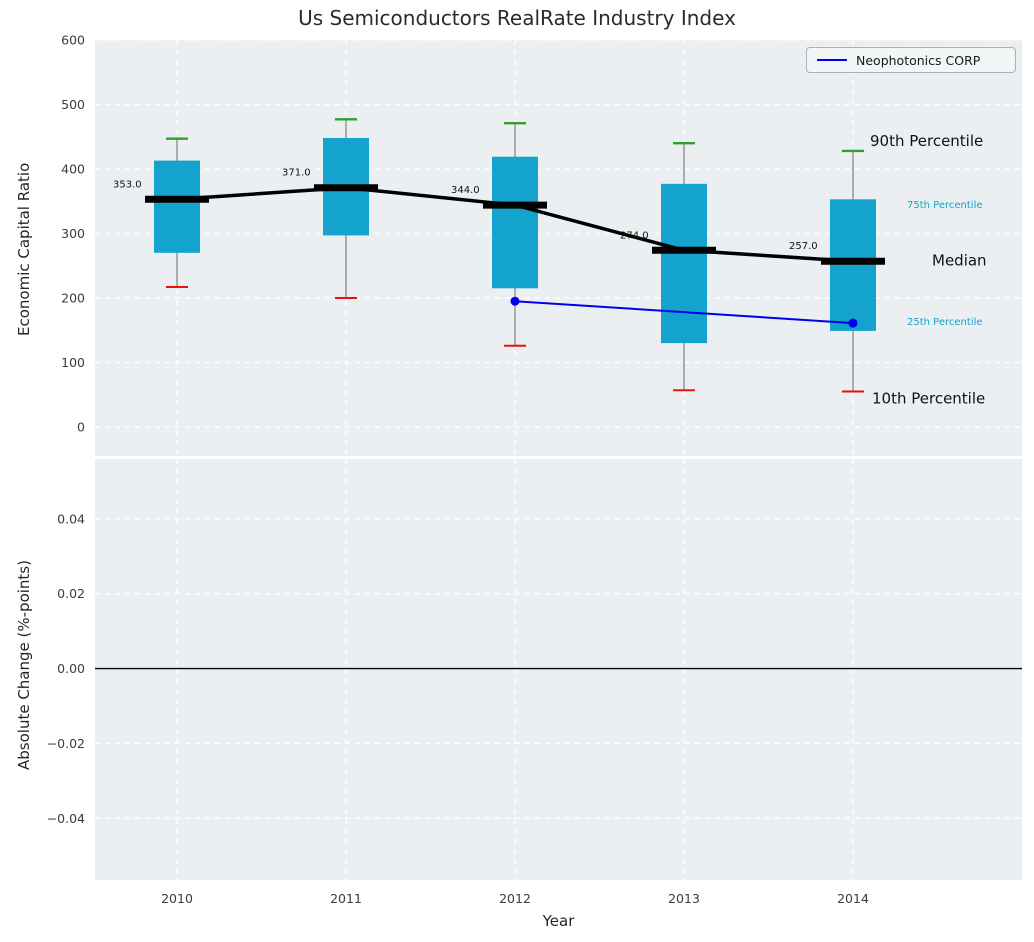 The image size is (1034, 942). I want to click on bottom-ytick-label: −0.02, so click(66, 743).